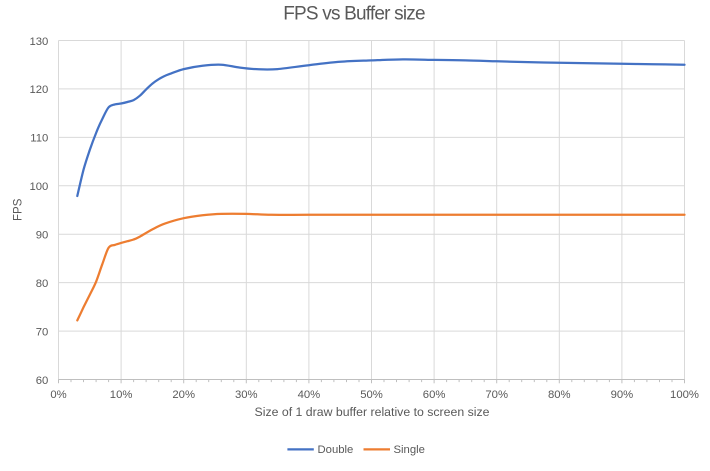 The height and width of the screenshot is (471, 710). What do you see at coordinates (684, 395) in the screenshot?
I see `svg-text: 100%` at bounding box center [684, 395].